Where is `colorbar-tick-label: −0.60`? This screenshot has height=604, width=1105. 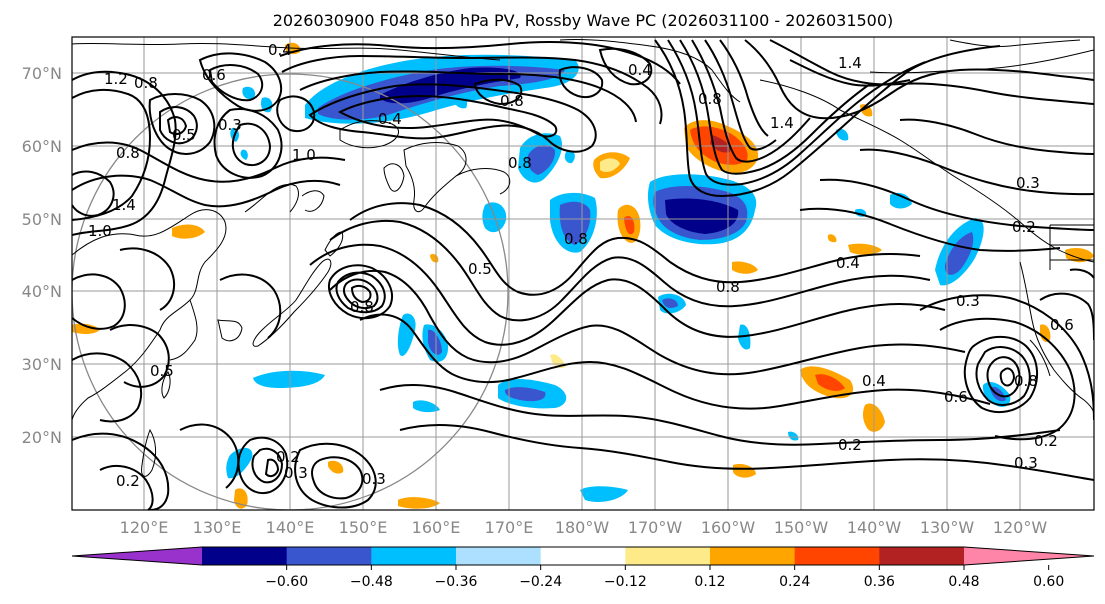 colorbar-tick-label: −0.60 is located at coordinates (286, 582).